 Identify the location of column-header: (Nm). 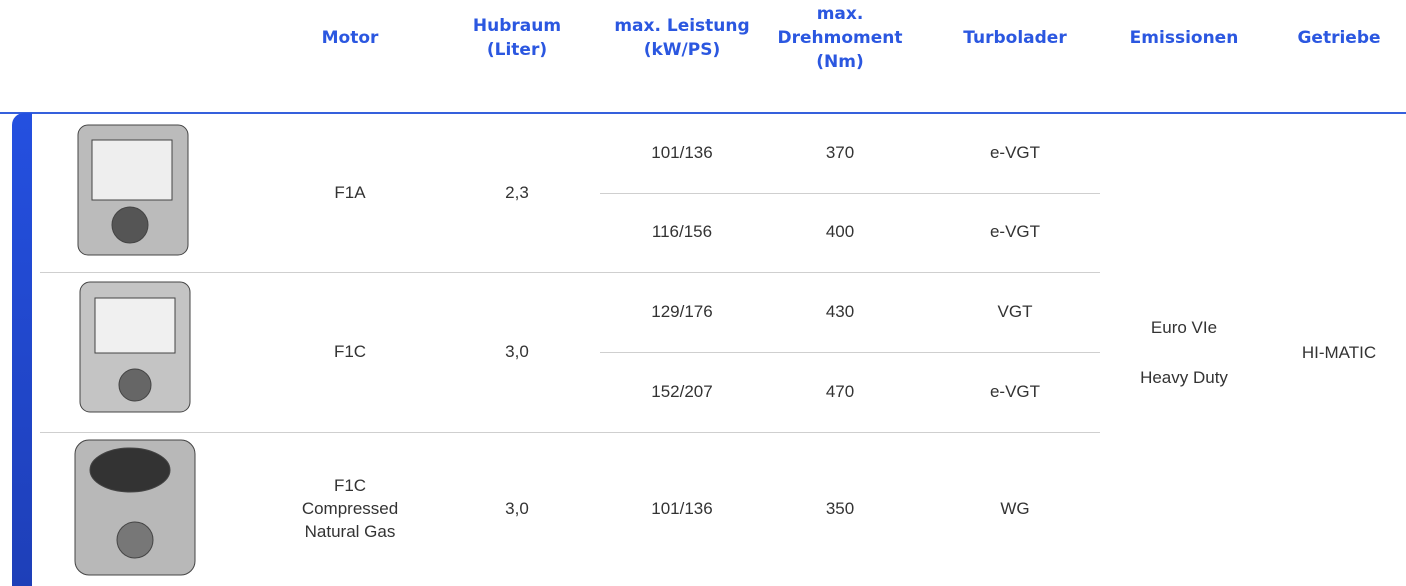
(840, 62).